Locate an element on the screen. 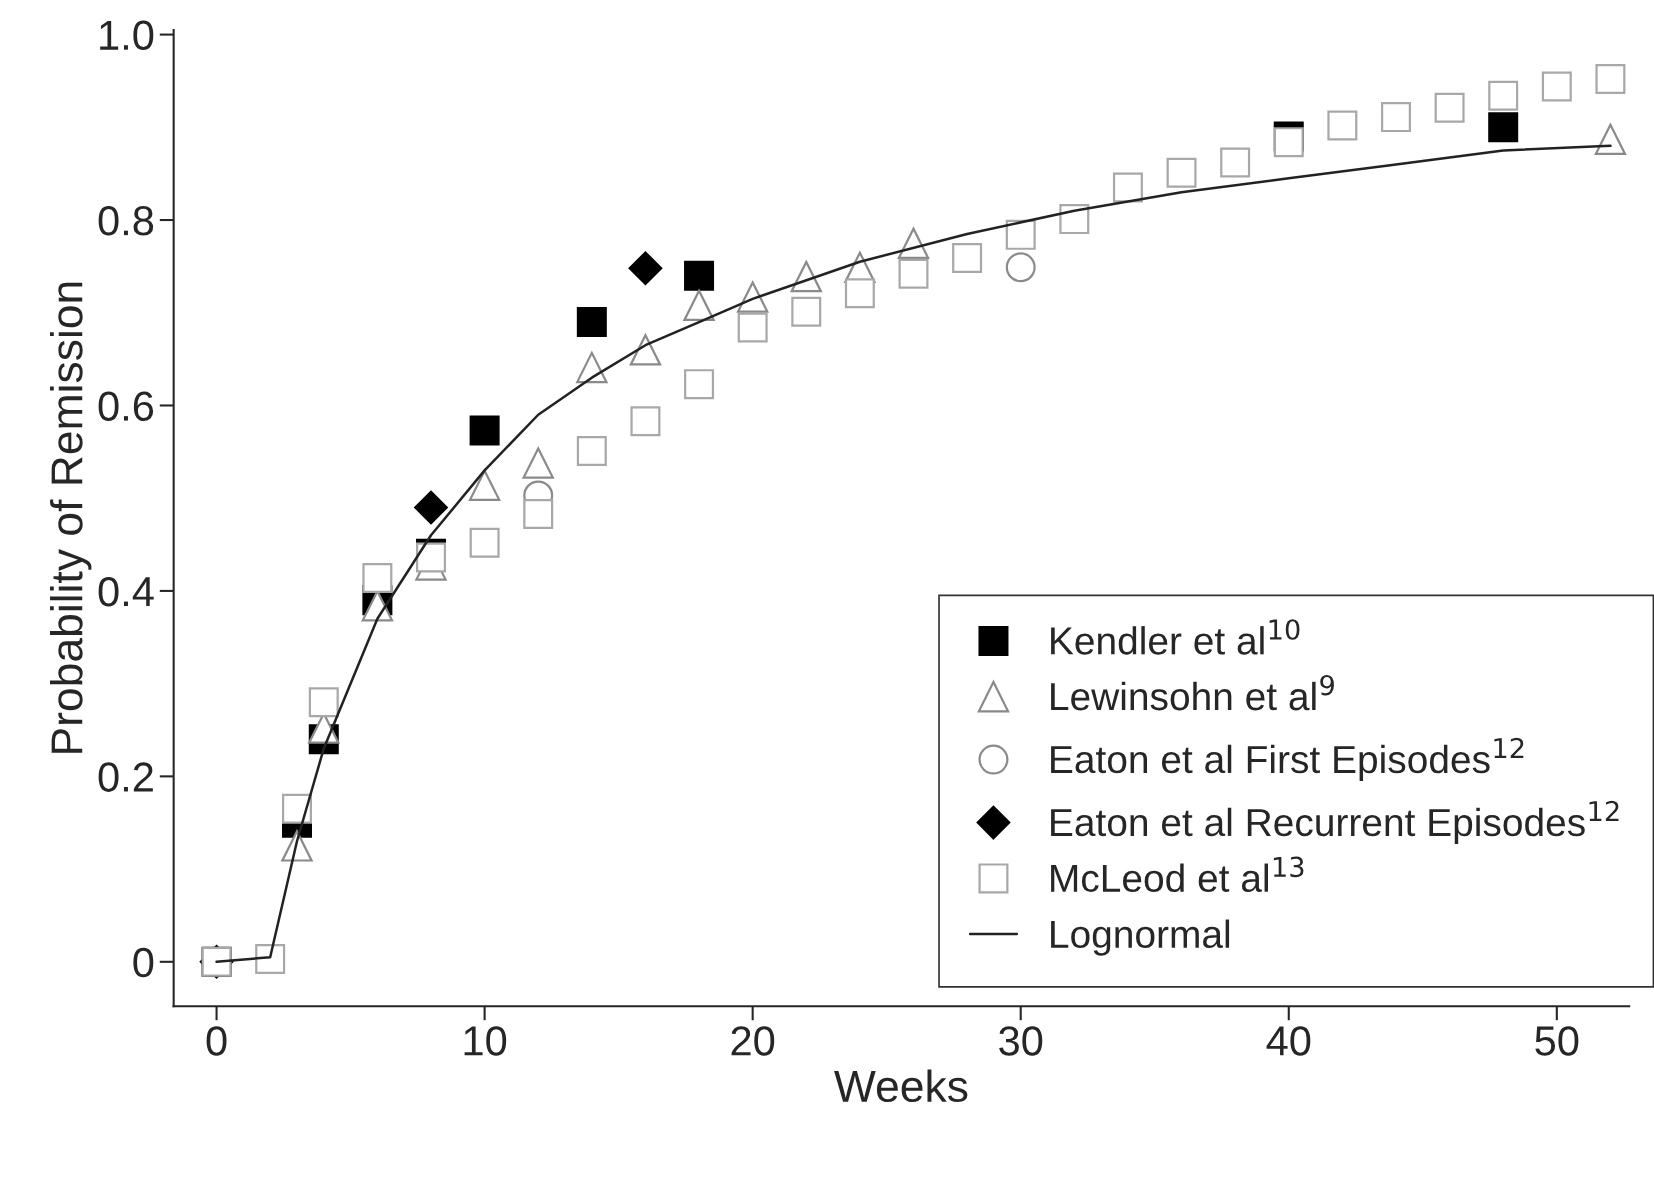  y-tick-label: 0.8 is located at coordinates (126, 221).